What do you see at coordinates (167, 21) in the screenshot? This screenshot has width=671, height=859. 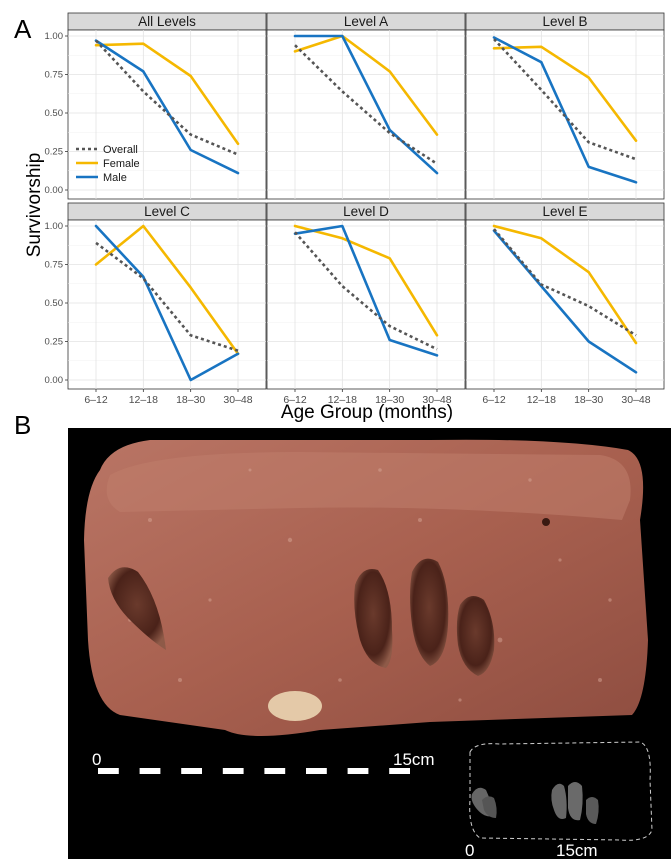 I see `facet-title: All Levels` at bounding box center [167, 21].